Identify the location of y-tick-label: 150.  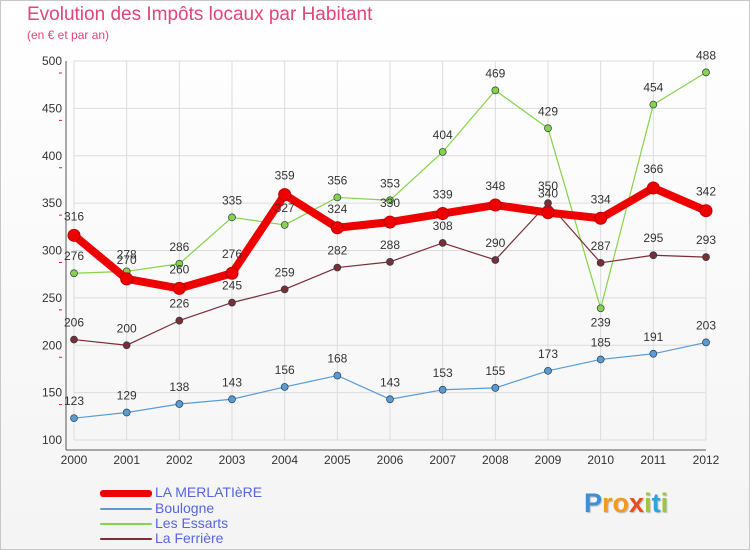
(52, 393).